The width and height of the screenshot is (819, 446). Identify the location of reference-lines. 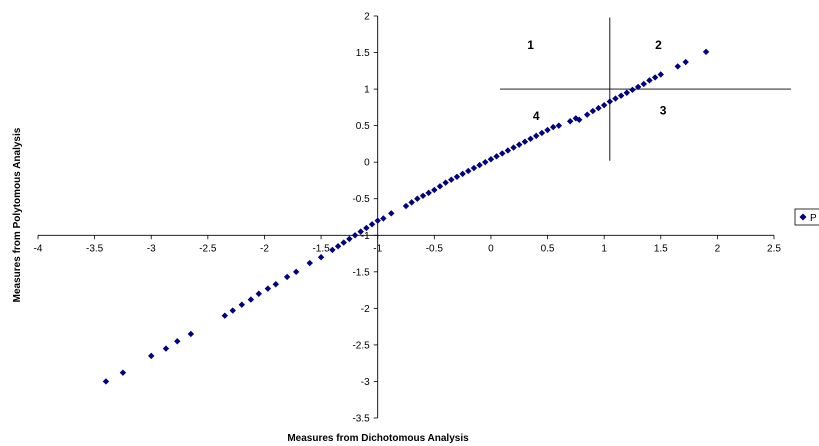
(645, 89).